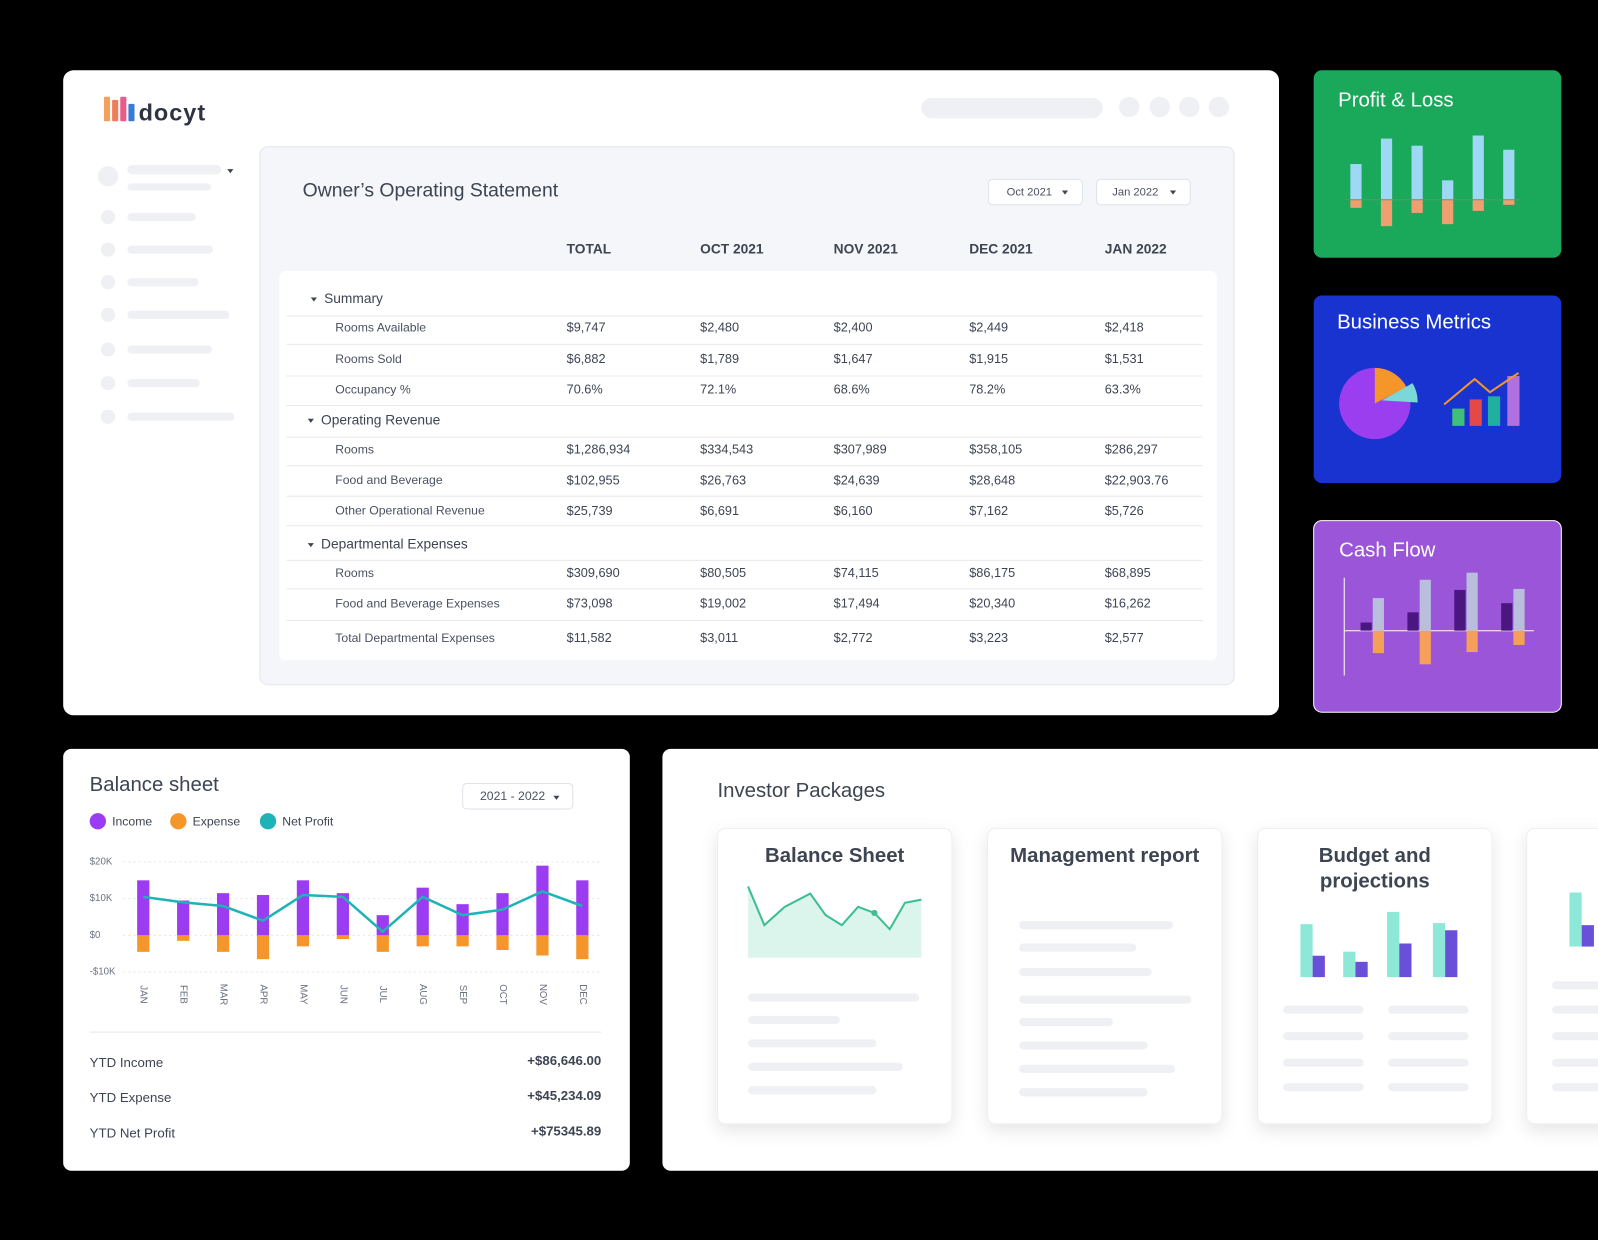  What do you see at coordinates (422, 994) in the screenshot?
I see `x-tick-label: AUG` at bounding box center [422, 994].